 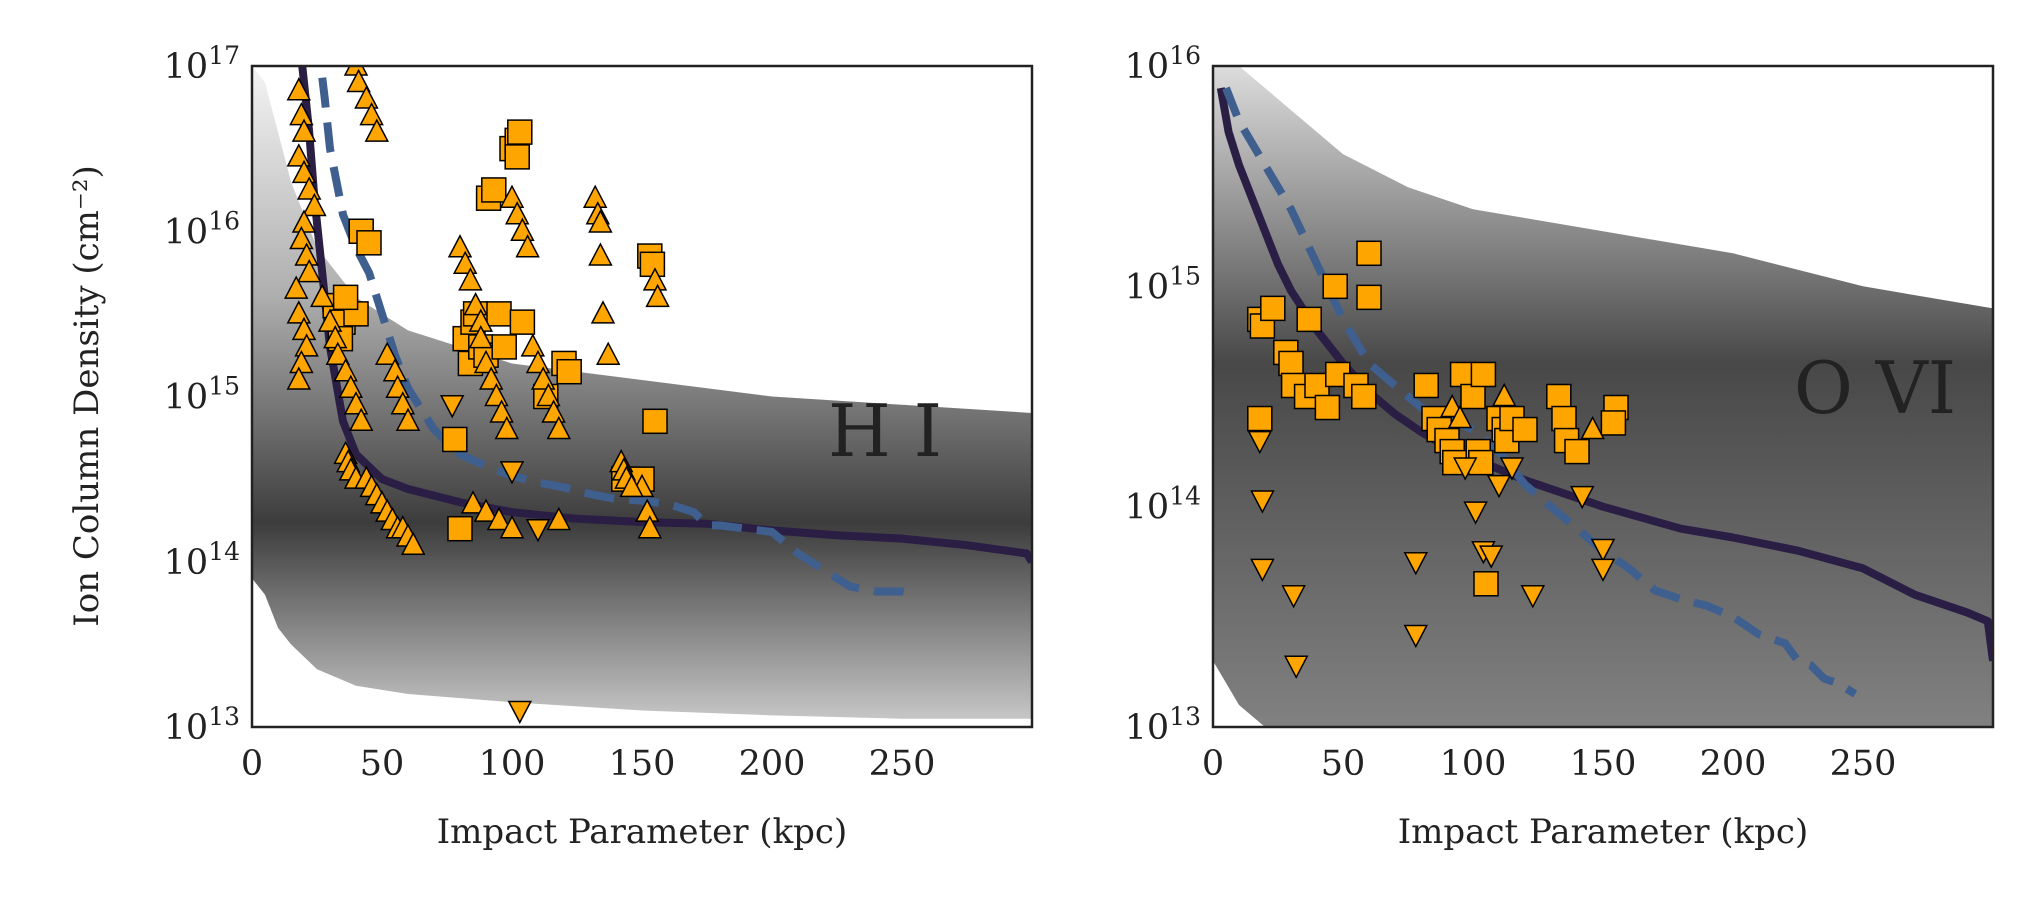 I want to click on x-axis-ovi: 0 50 100 150 200 250, so click(x=1549, y=764).